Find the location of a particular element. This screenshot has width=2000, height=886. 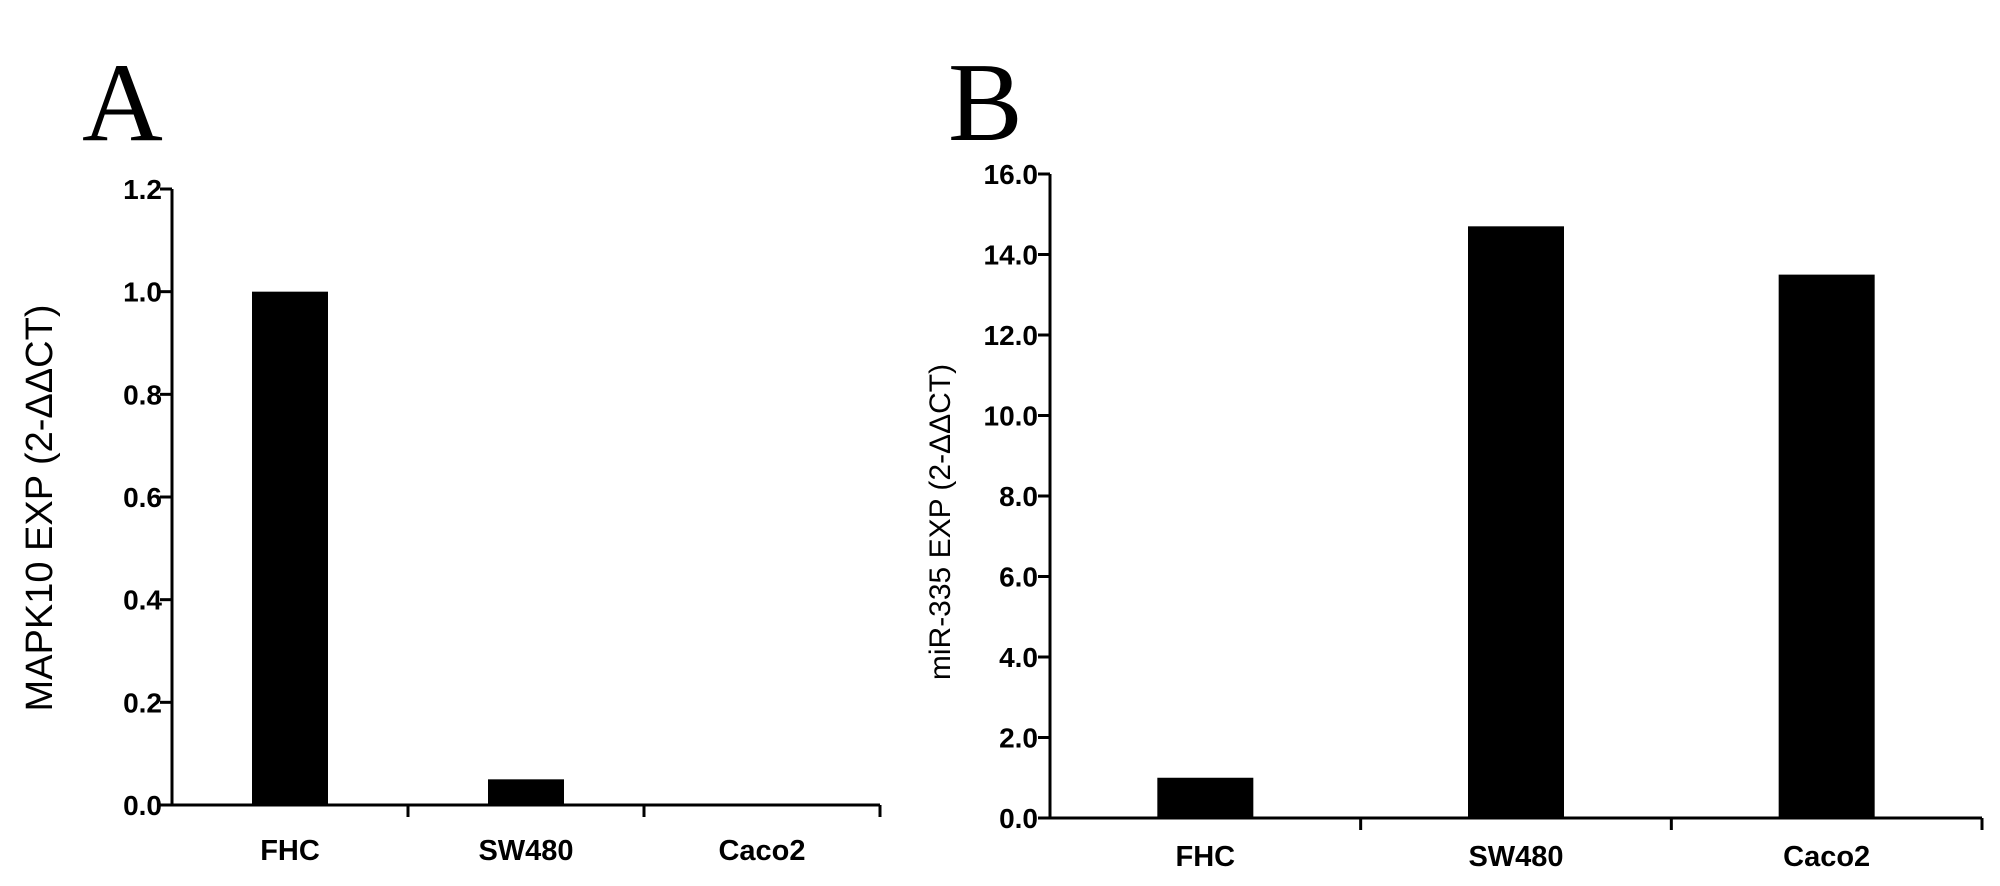

y-ticks-a: 0.0 0.2 0.4 0.6 0.8 1.0 1.2 is located at coordinates (147, 497).